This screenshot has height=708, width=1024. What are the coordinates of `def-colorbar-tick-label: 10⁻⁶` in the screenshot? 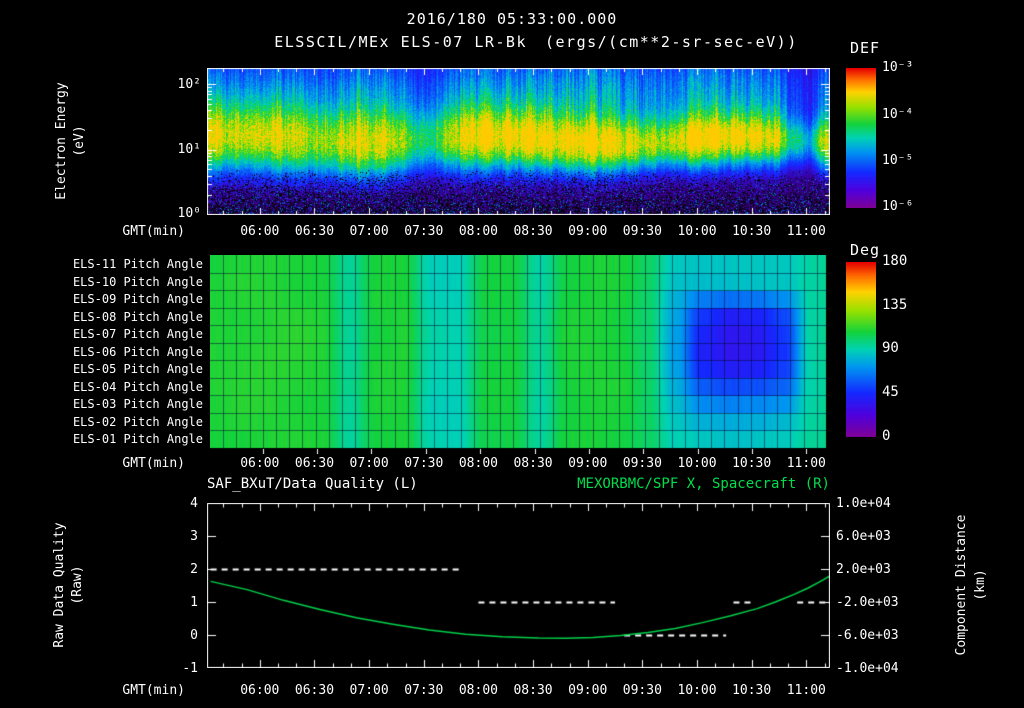 It's located at (898, 206).